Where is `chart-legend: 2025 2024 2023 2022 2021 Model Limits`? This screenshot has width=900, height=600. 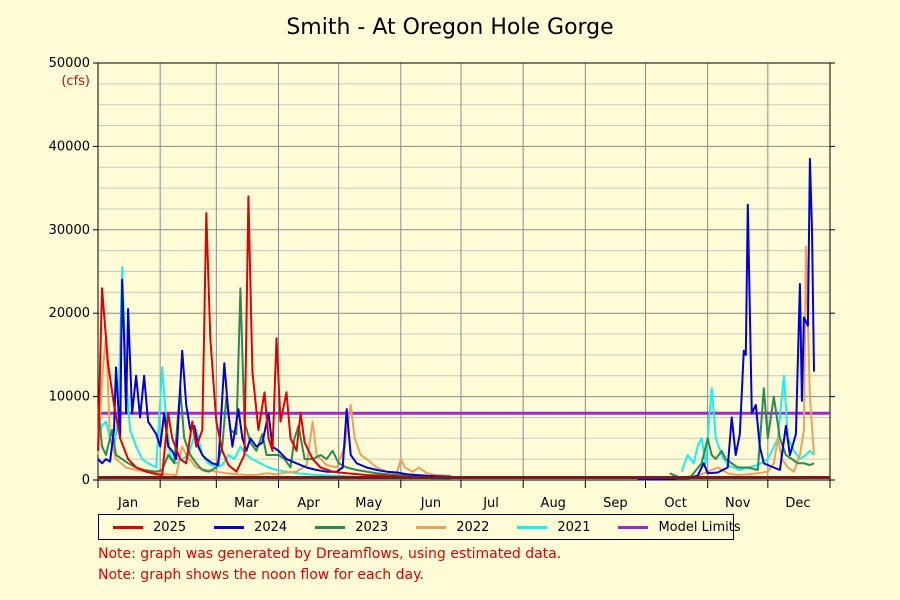
chart-legend: 2025 2024 2023 2022 2021 Model Limits is located at coordinates (419, 527).